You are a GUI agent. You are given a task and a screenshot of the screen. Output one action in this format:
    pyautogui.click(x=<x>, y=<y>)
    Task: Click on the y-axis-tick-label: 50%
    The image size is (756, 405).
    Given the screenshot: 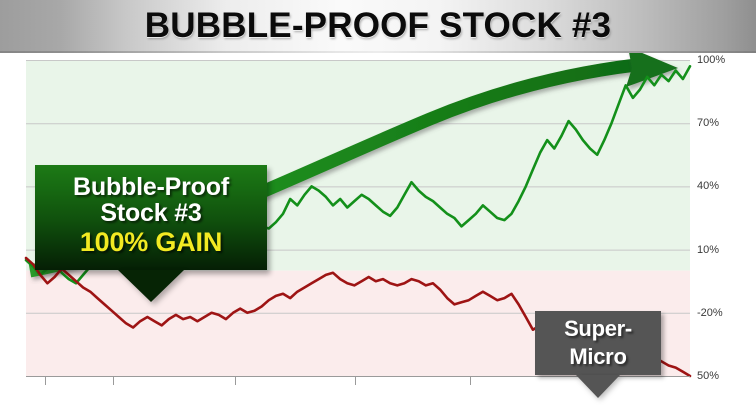 What is the action you would take?
    pyautogui.click(x=708, y=376)
    